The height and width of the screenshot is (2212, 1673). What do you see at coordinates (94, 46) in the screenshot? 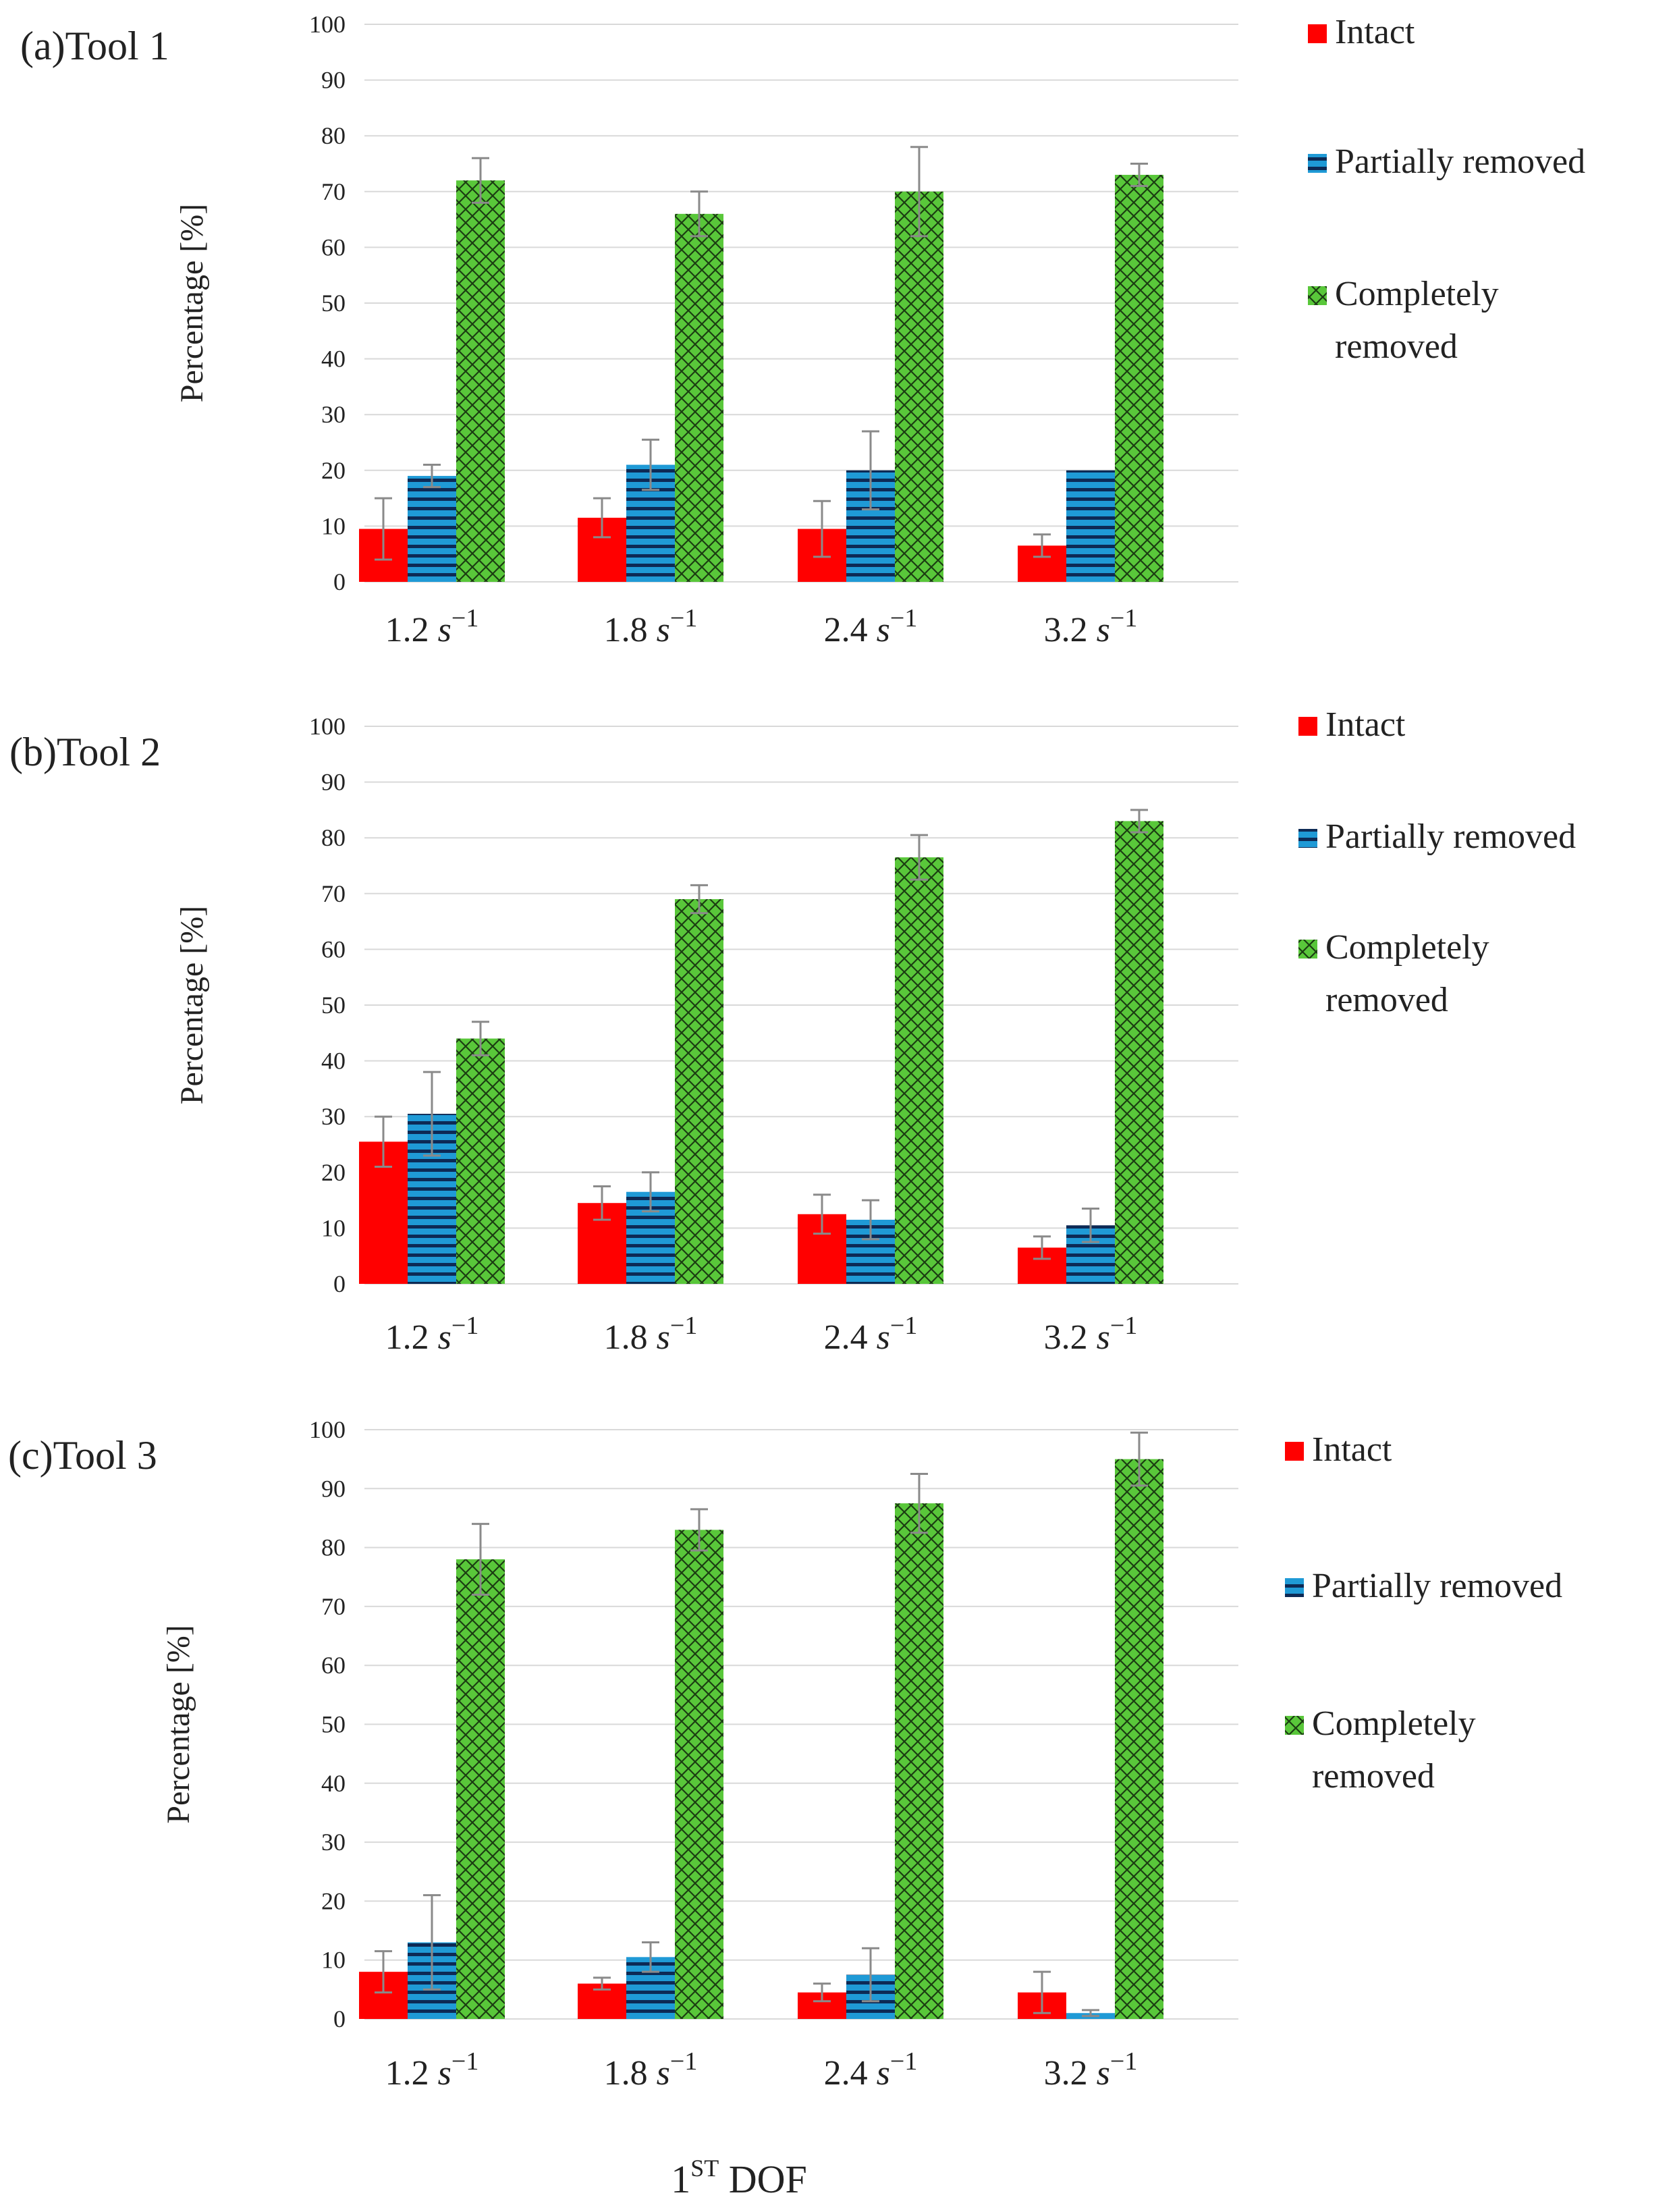
I see `panel-title: (a)Tool 1` at bounding box center [94, 46].